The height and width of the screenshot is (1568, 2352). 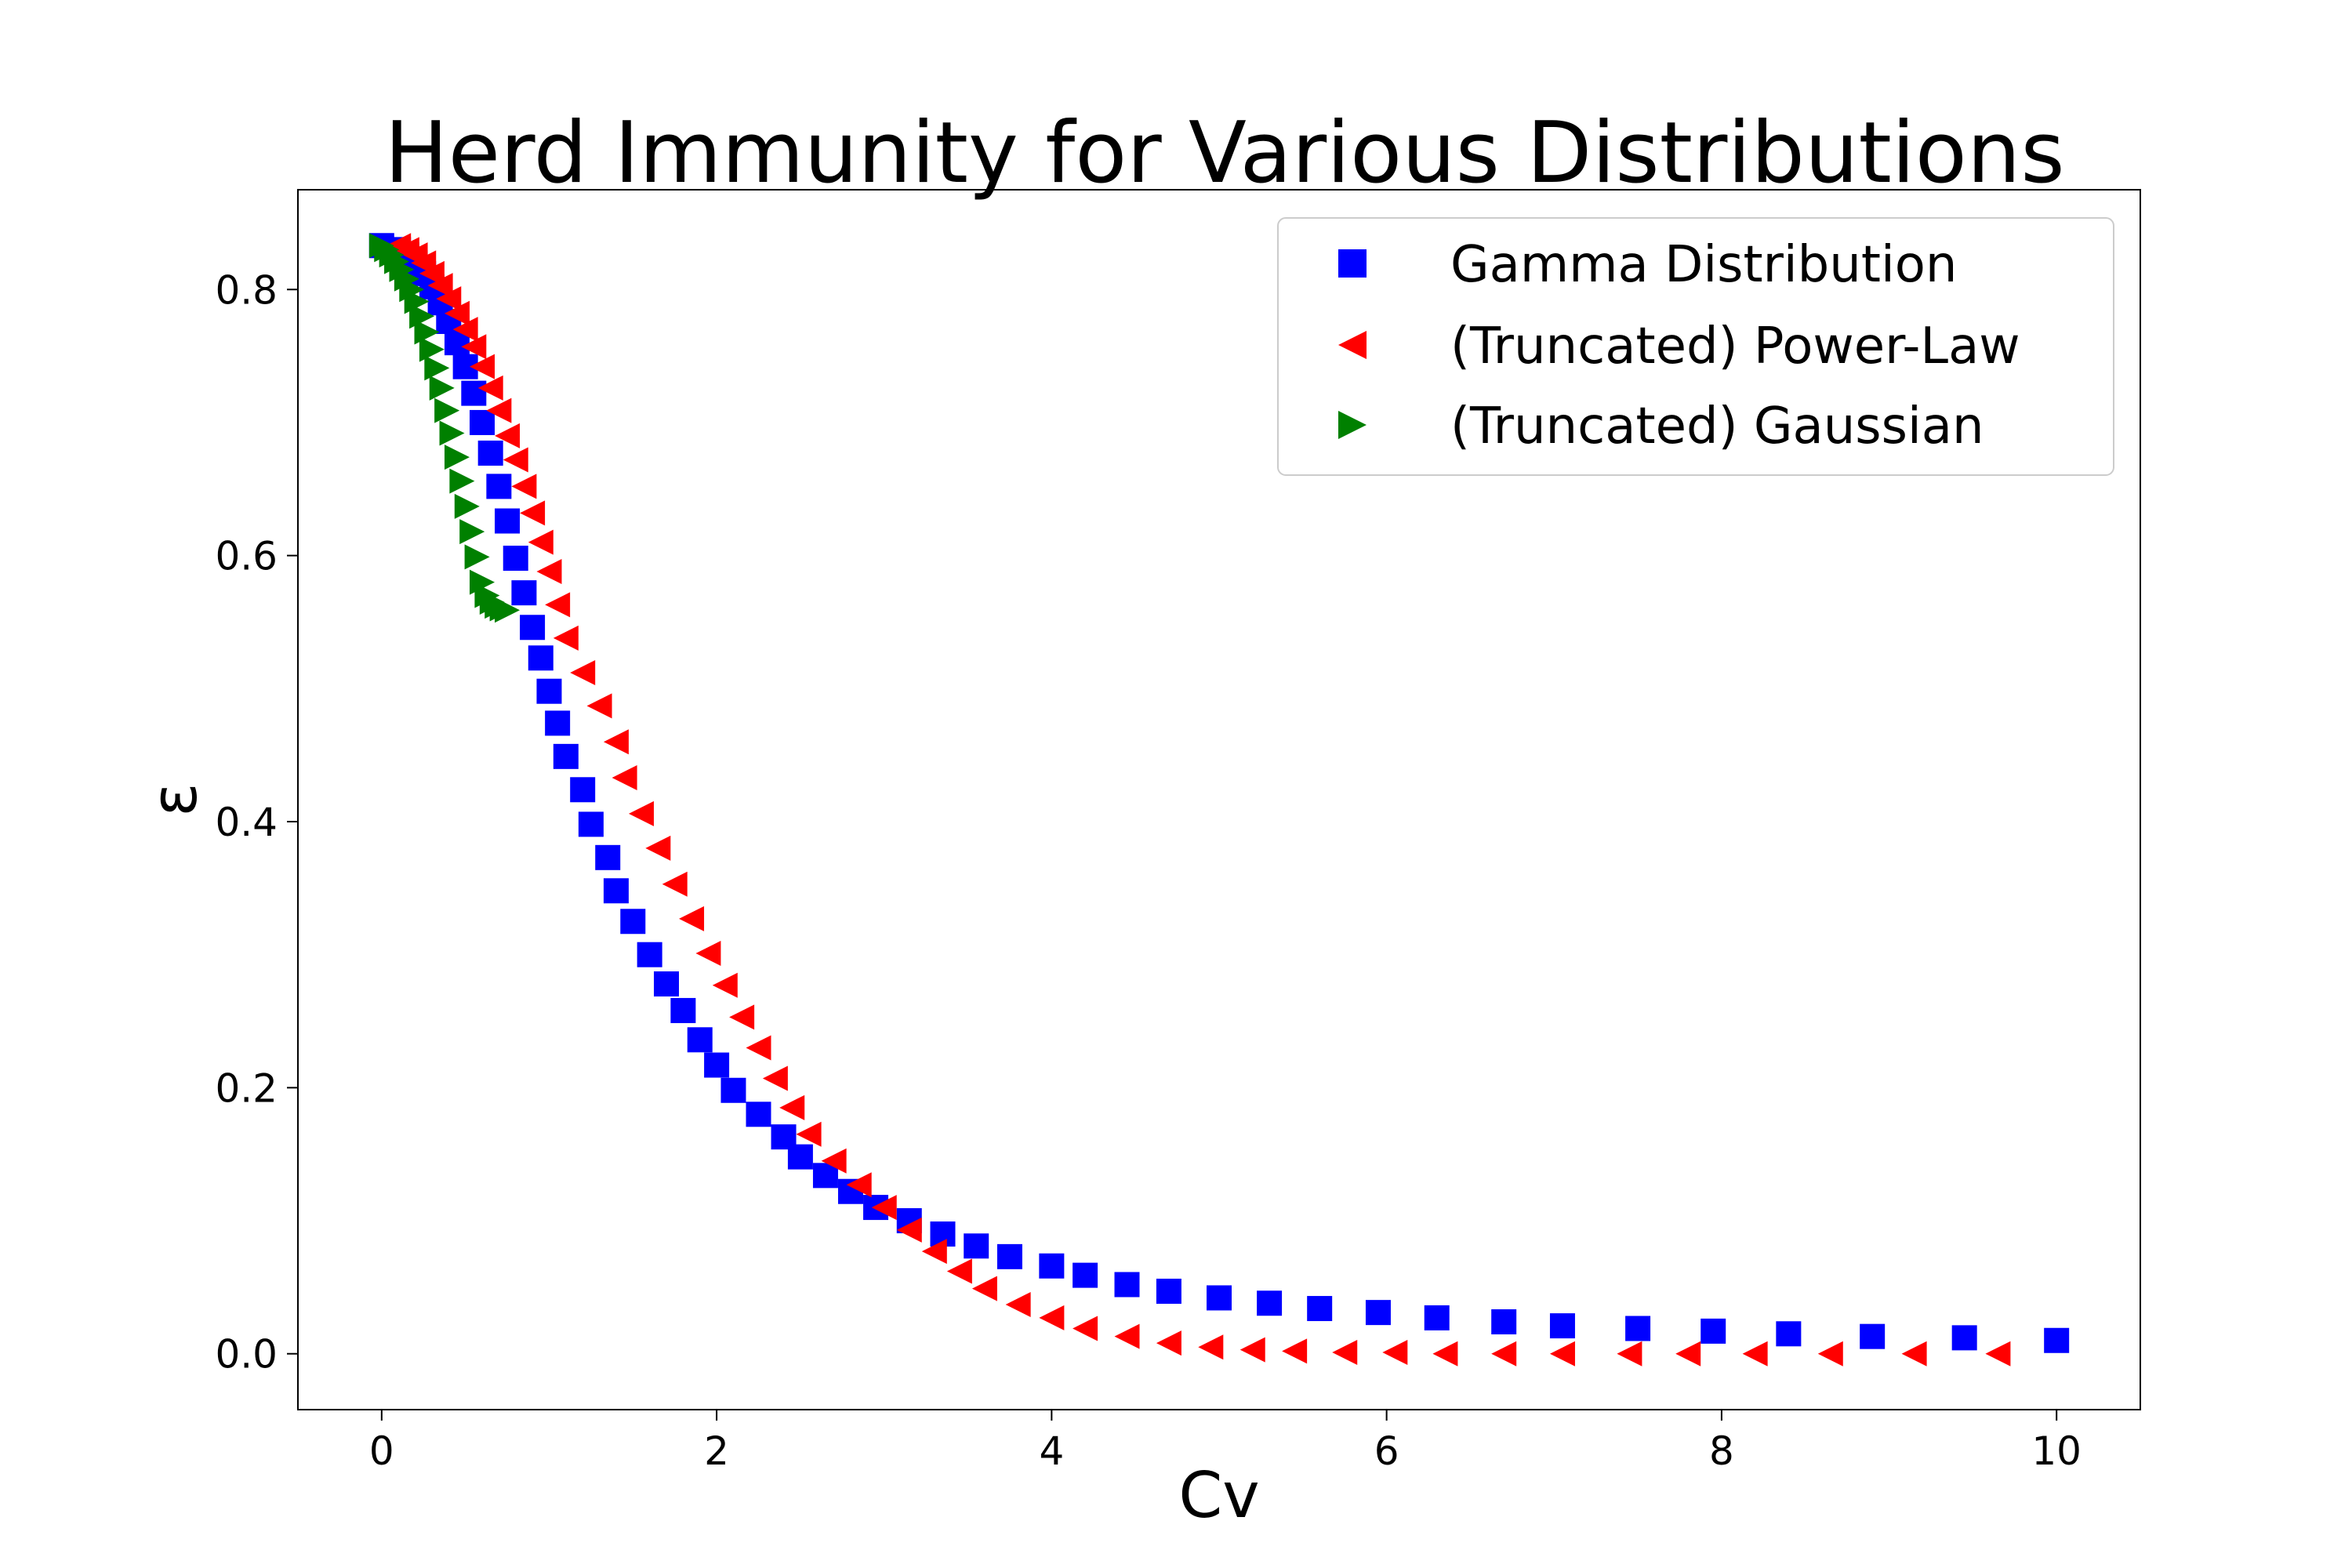 I want to click on y-tick-label: 0.8, so click(x=247, y=290).